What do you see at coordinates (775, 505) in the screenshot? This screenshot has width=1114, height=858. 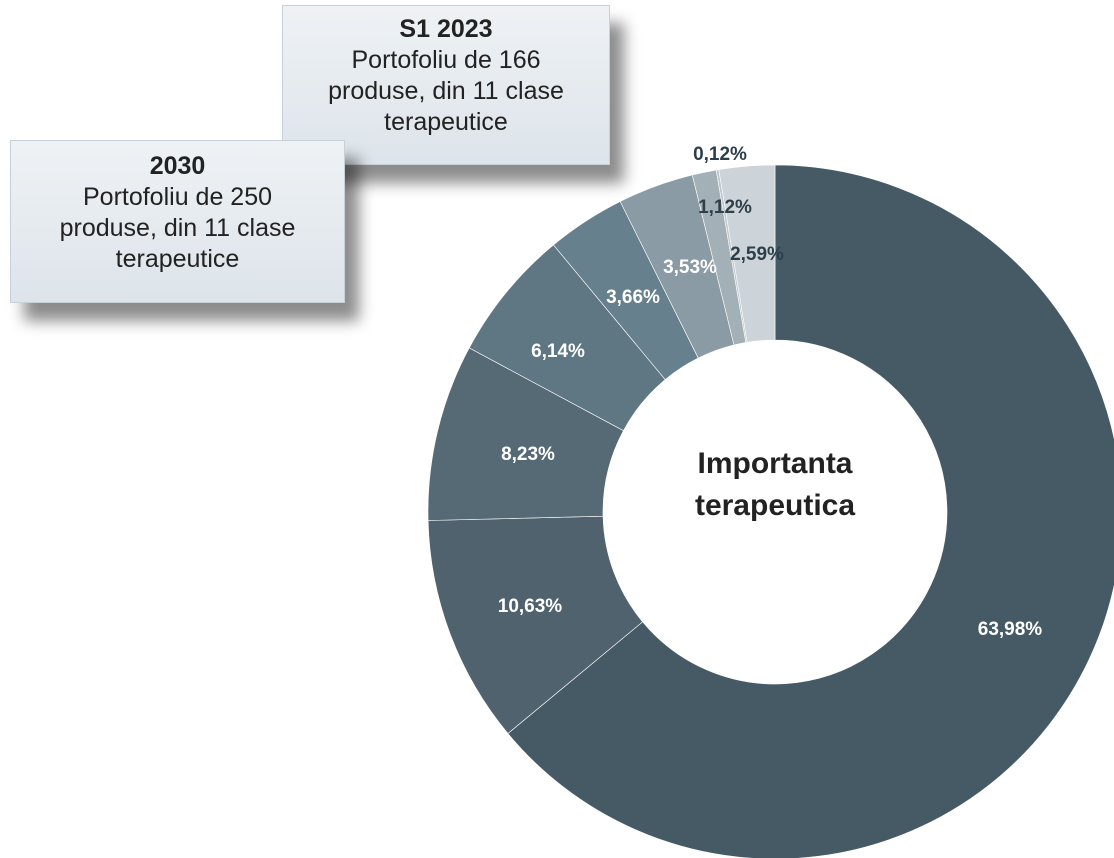 I see `center-label: terapeutica` at bounding box center [775, 505].